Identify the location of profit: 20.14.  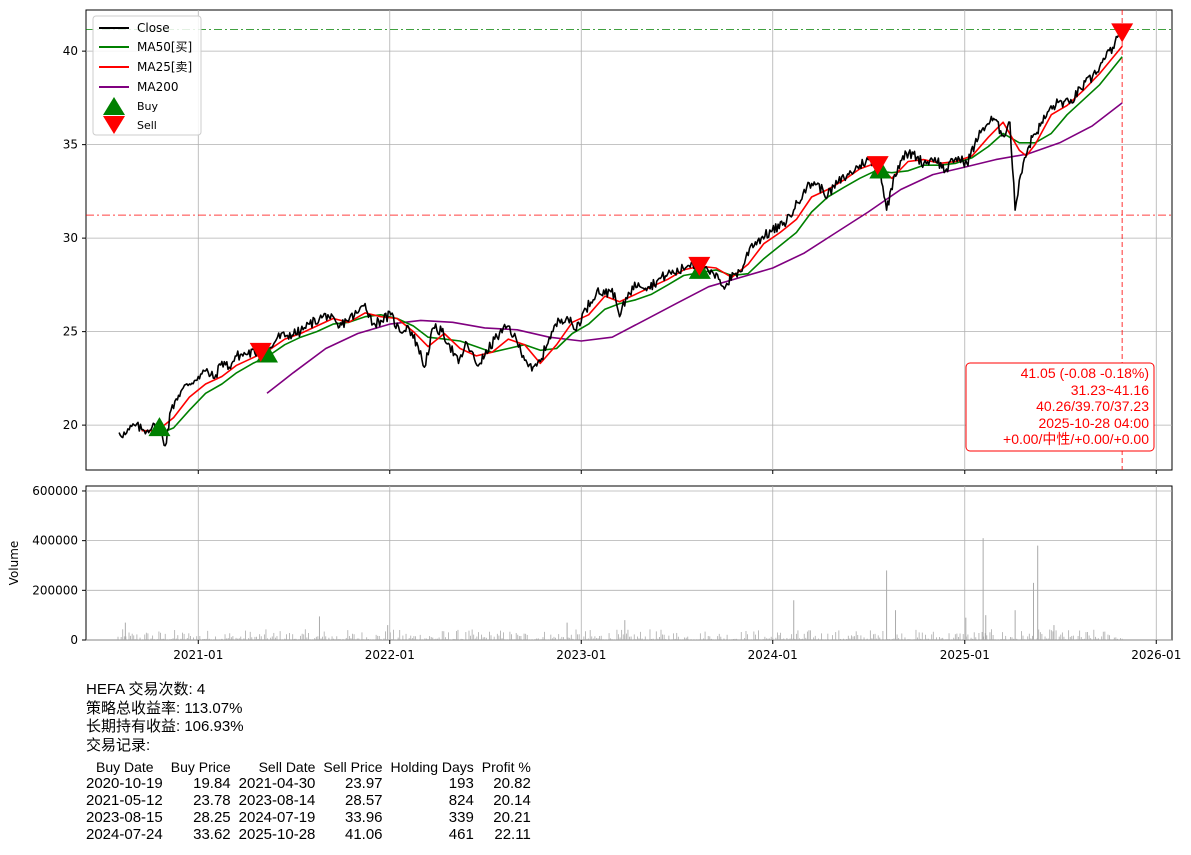
(512, 800).